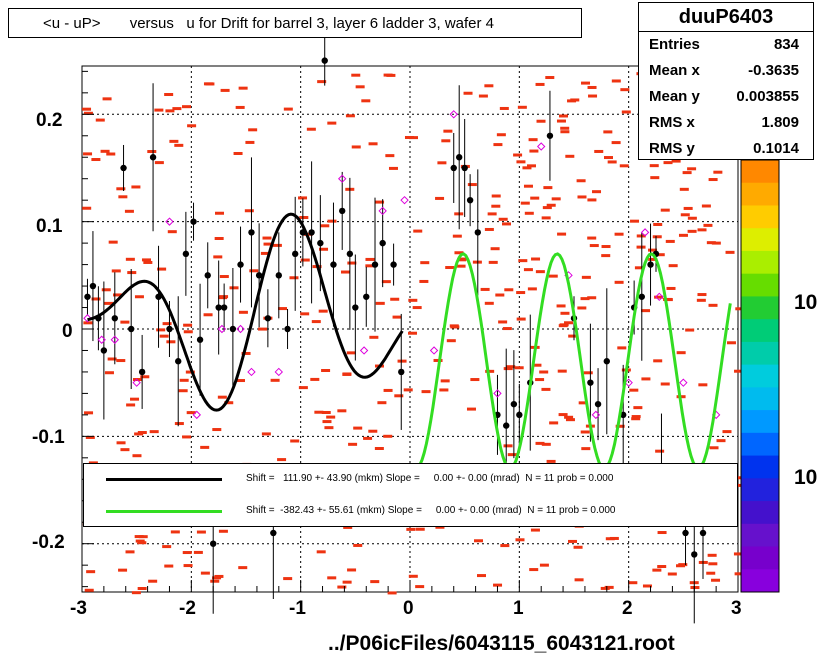  I want to click on stats-value: 1.809, so click(780, 122).